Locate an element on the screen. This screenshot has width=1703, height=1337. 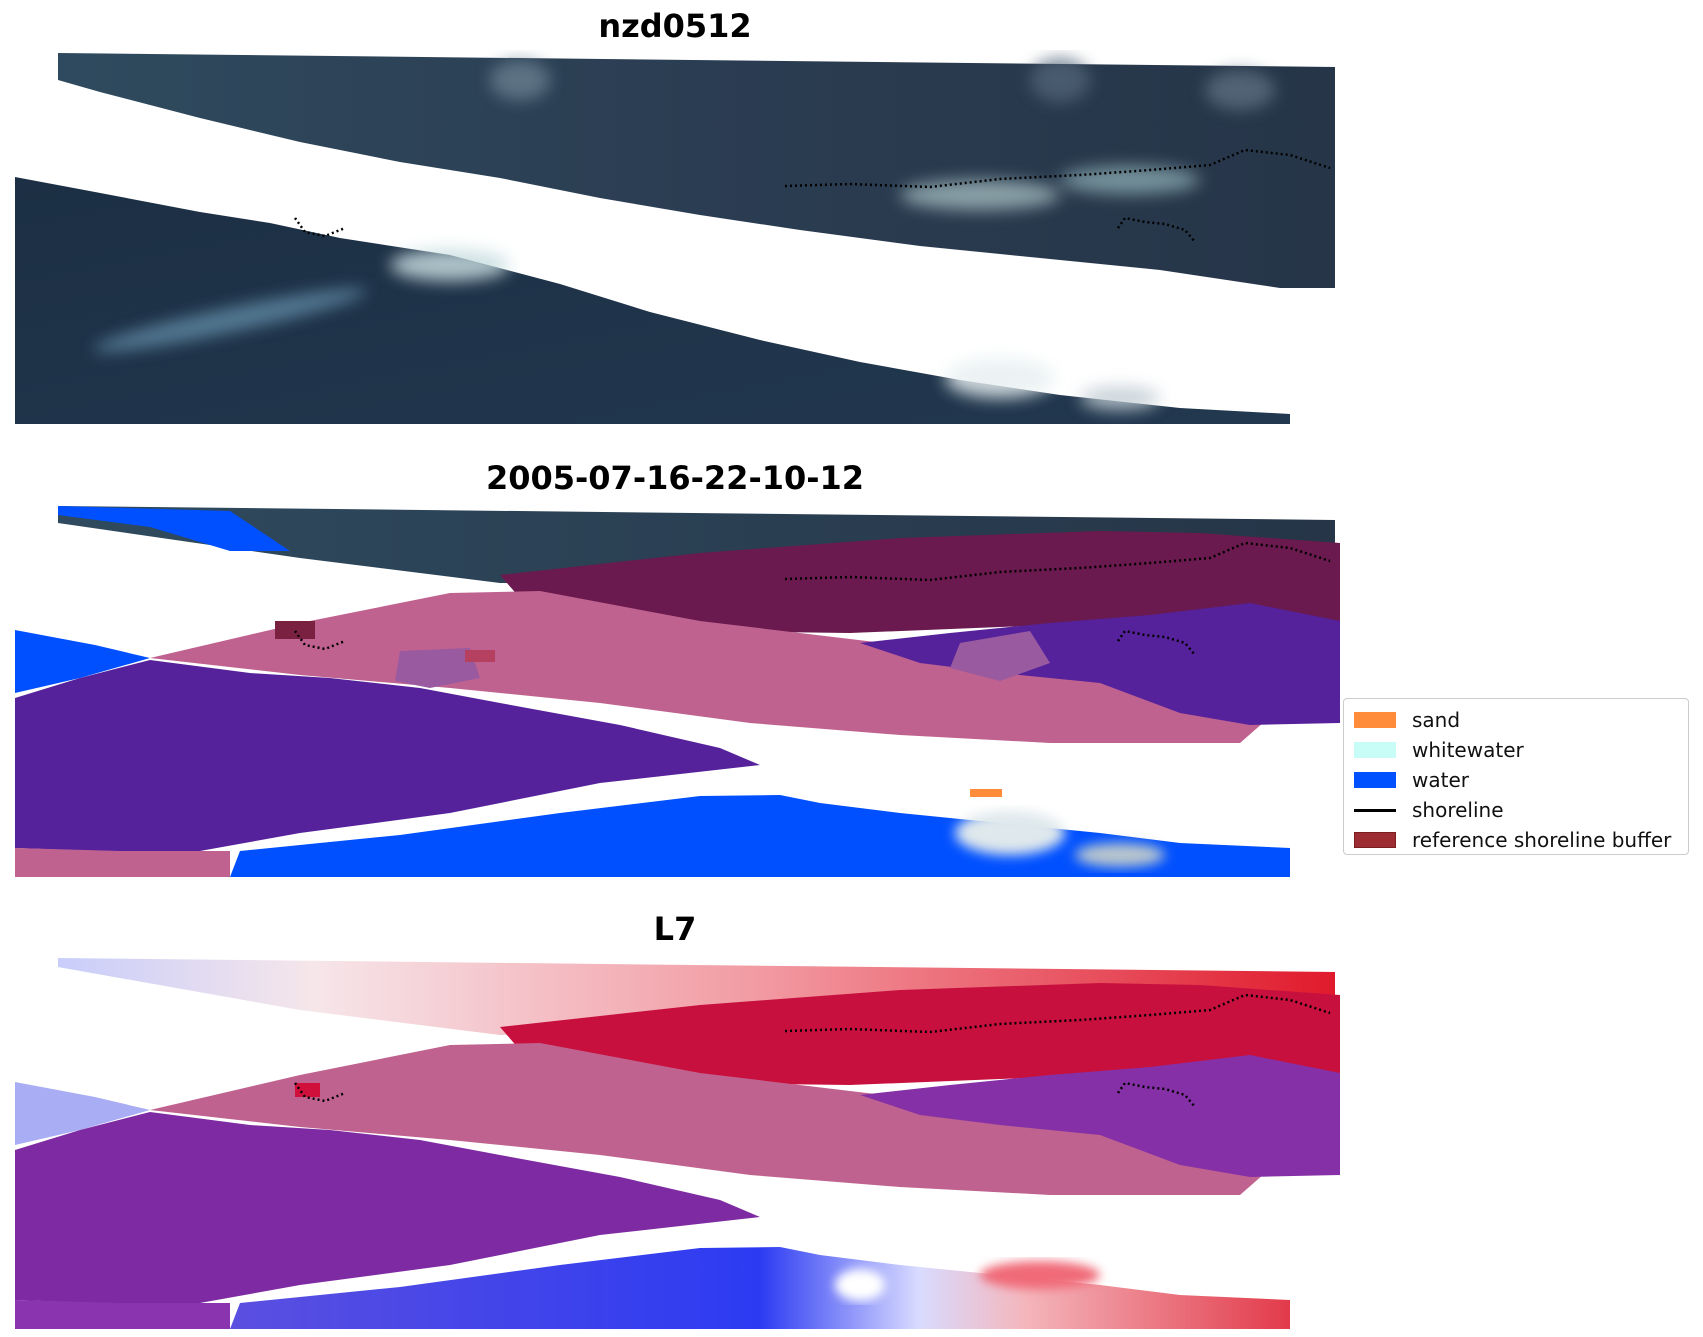
water-region-top is located at coordinates (174, 528).